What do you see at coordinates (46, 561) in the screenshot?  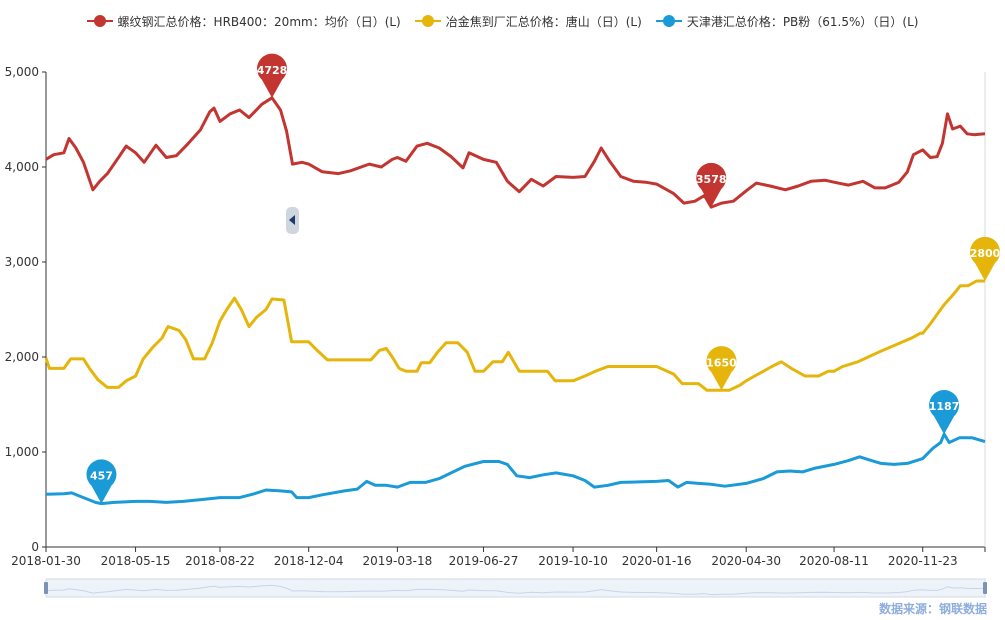 I see `x-tick-label: 2018-01-30` at bounding box center [46, 561].